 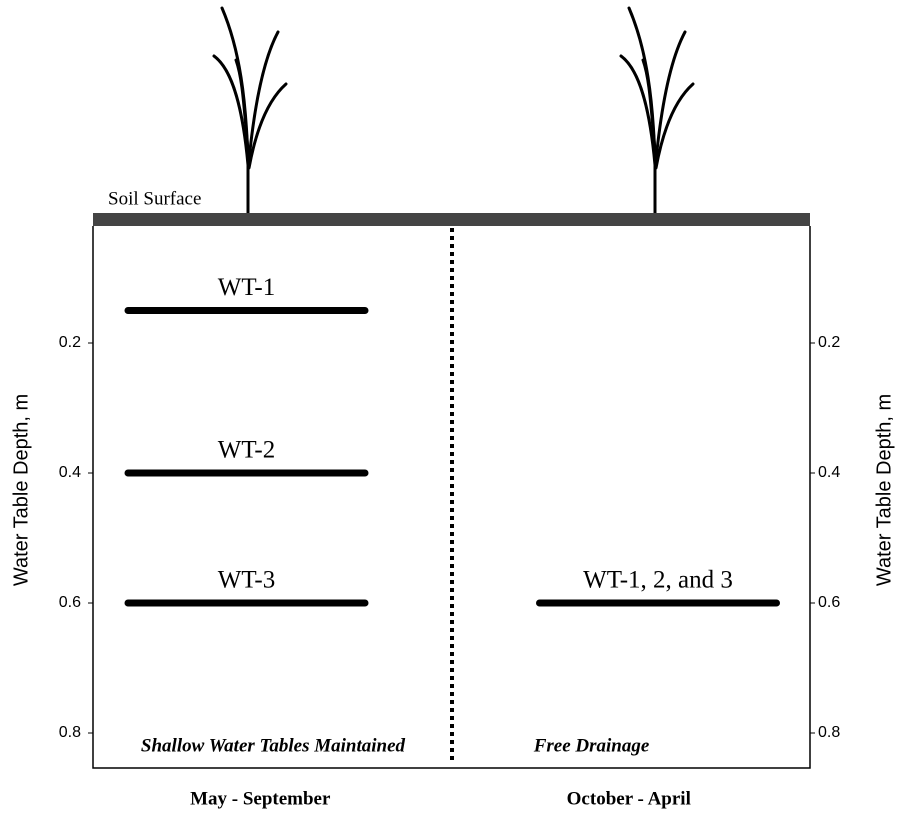 What do you see at coordinates (453, 111) in the screenshot?
I see `plant-icons` at bounding box center [453, 111].